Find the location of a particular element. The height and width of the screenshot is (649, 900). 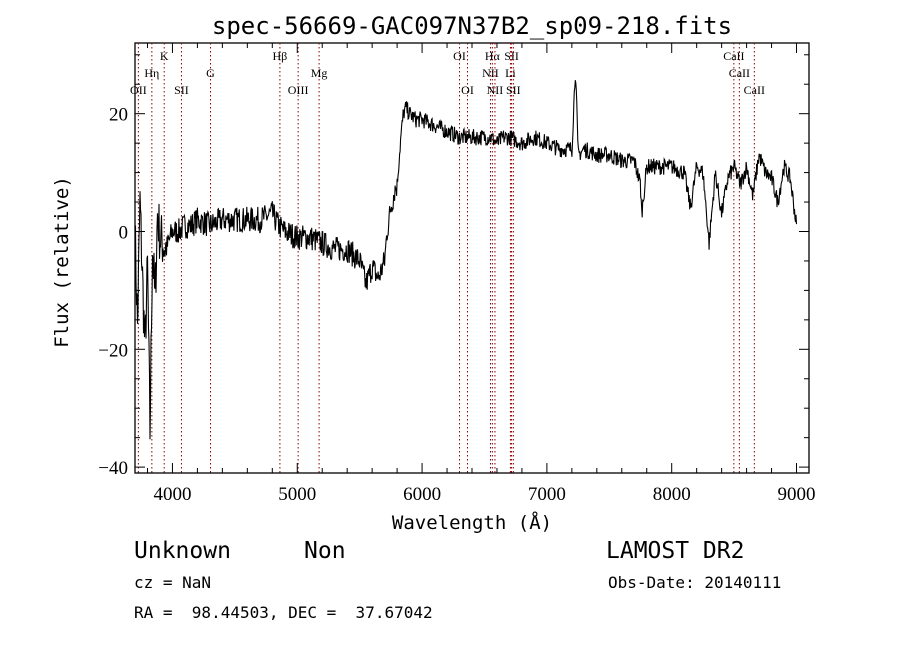

line-marker-label: OIII is located at coordinates (298, 90).